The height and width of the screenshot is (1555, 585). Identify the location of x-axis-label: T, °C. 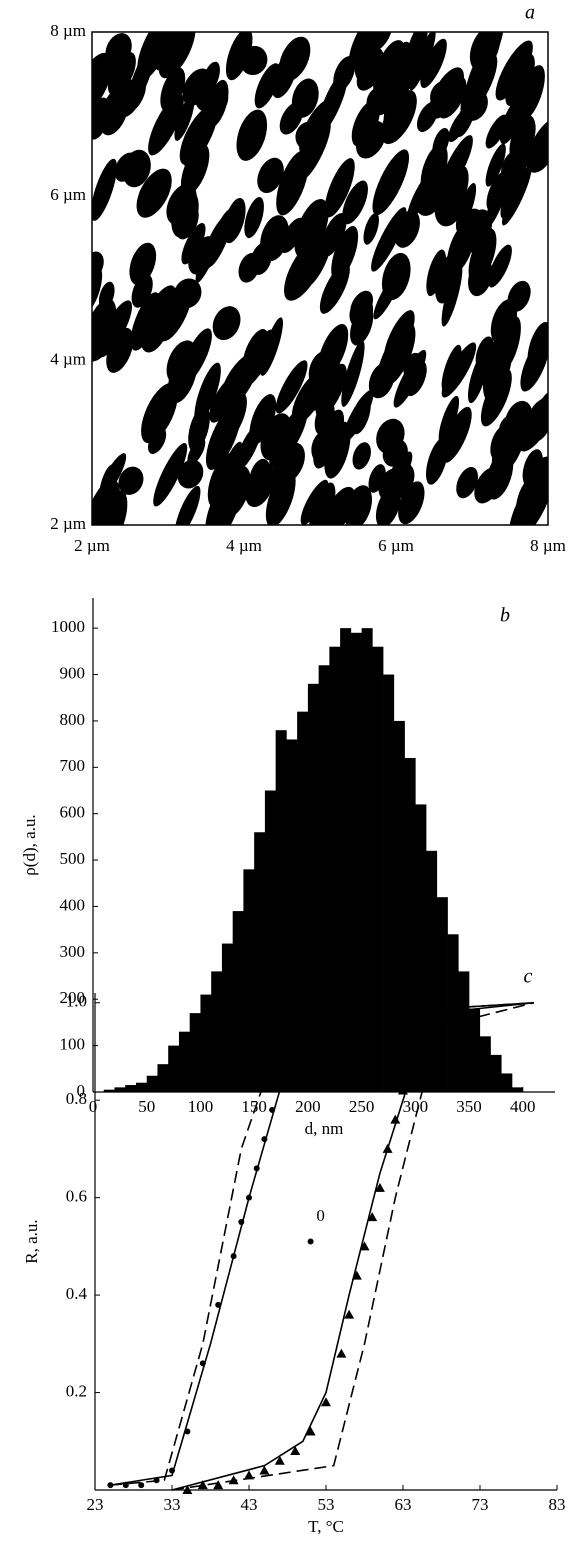
(326, 1526).